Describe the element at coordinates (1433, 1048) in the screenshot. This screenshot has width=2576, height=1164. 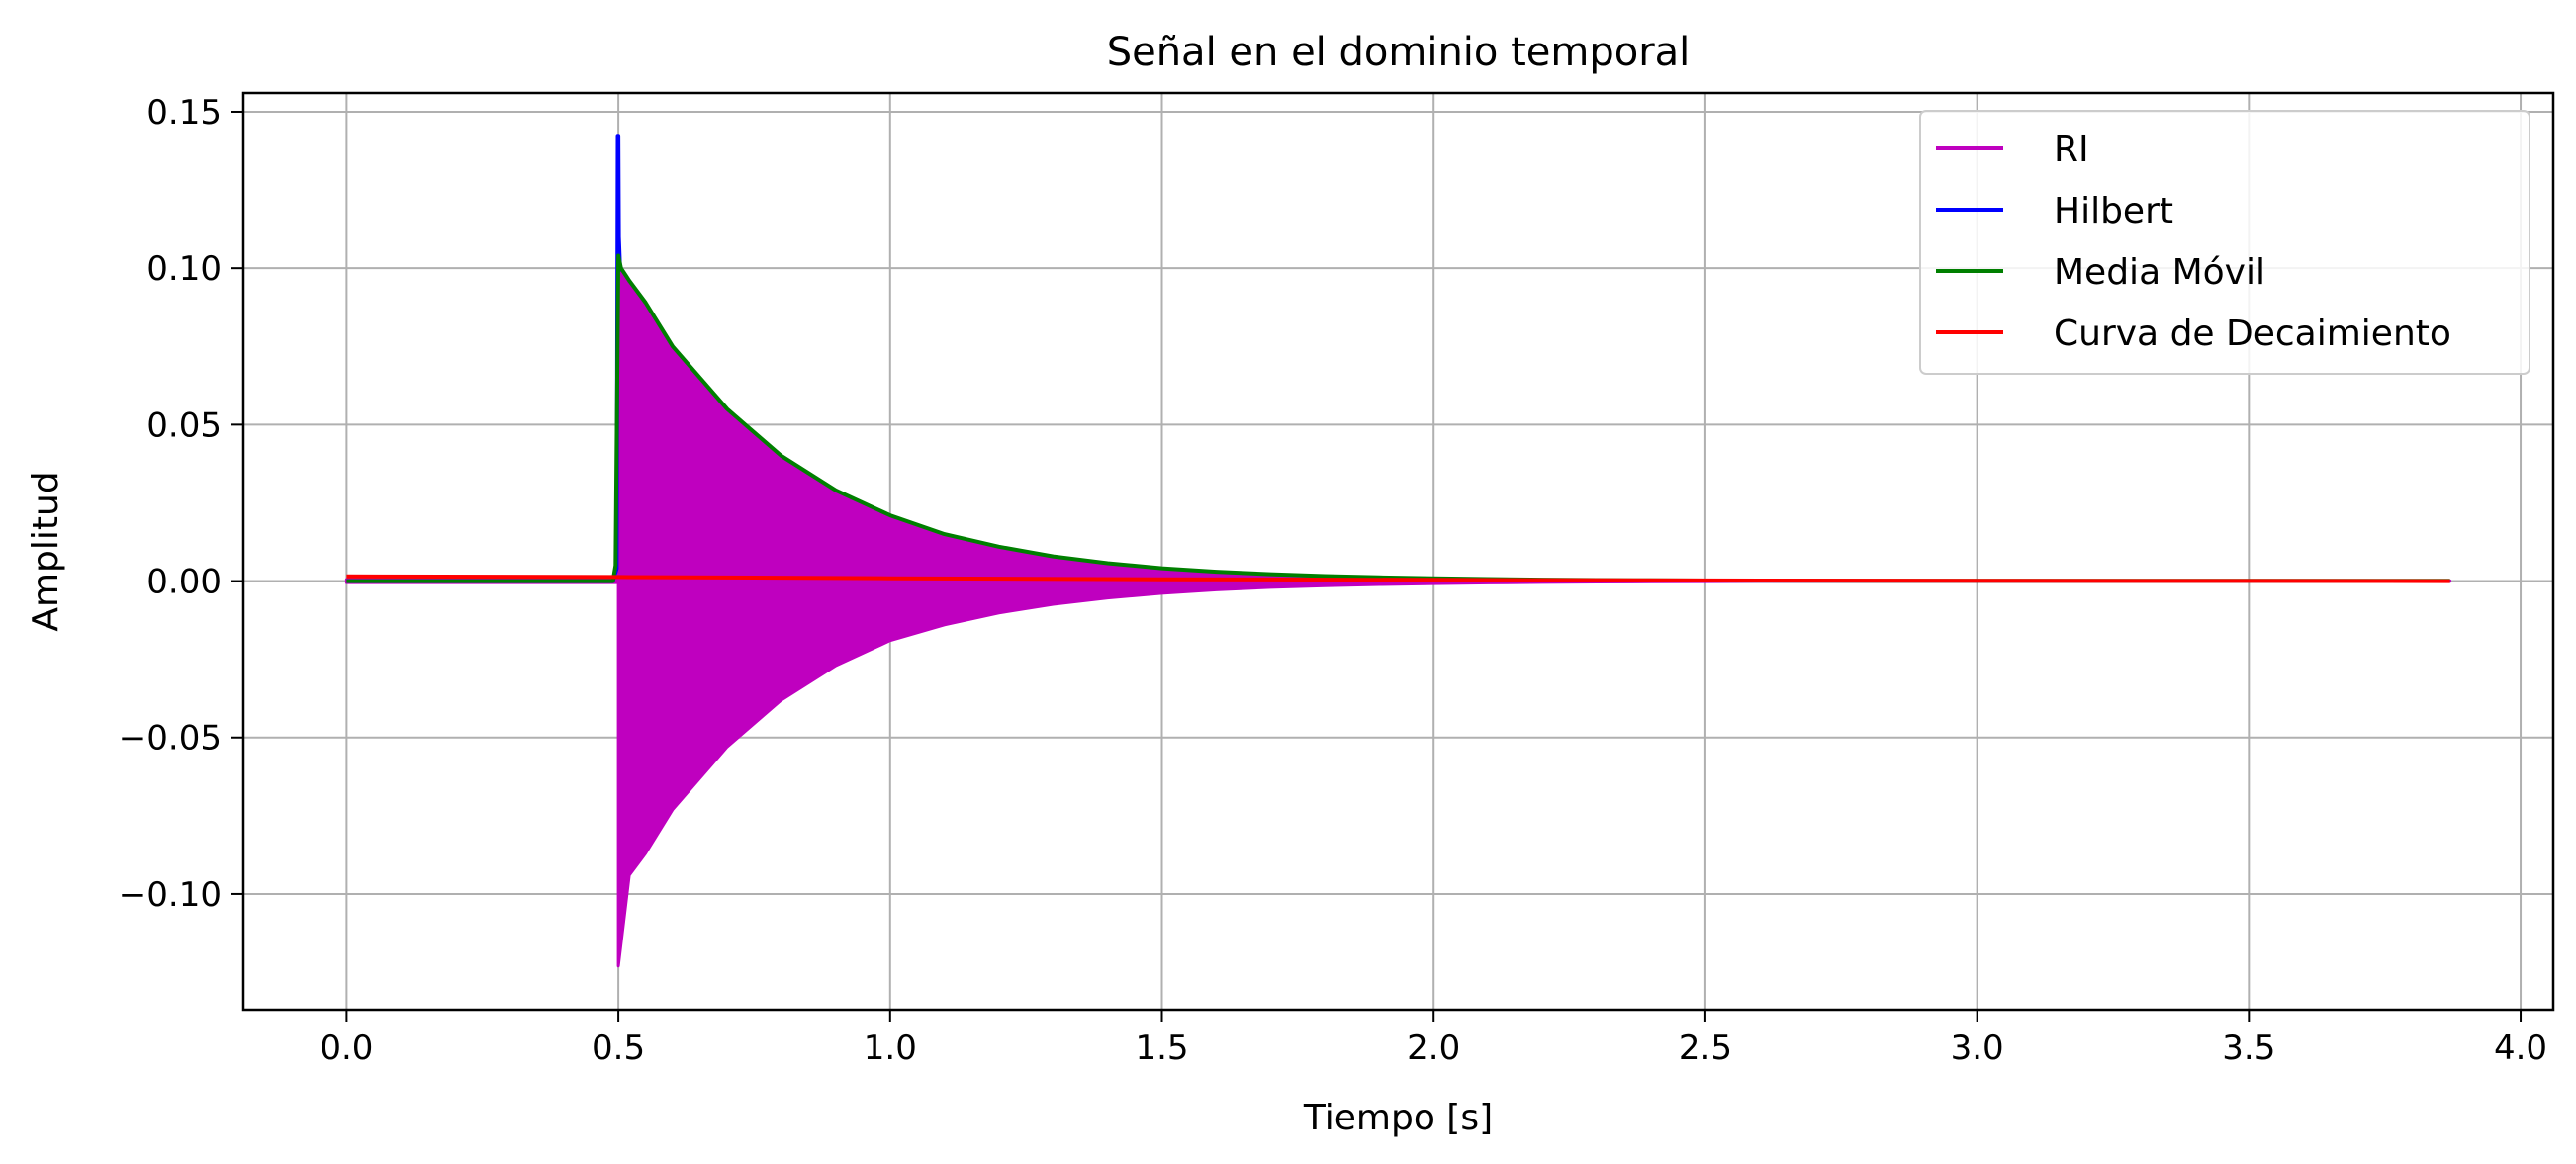
I see `x-tick-label: 2.0` at that location.